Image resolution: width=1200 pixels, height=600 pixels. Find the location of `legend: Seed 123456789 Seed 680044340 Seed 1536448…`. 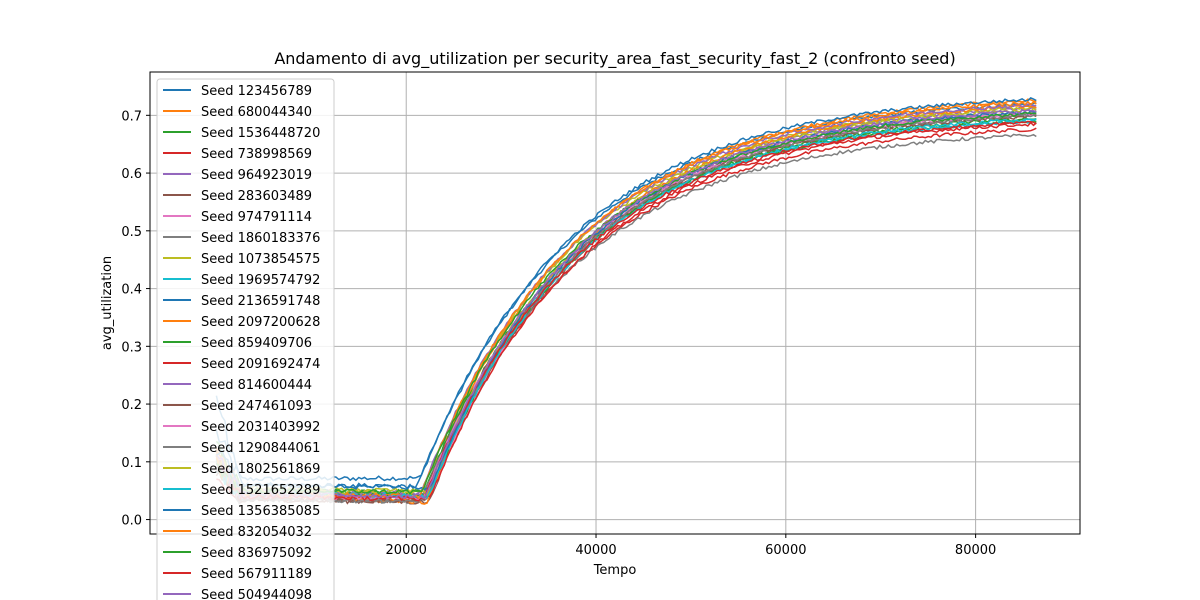

legend: Seed 123456789 Seed 680044340 Seed 1536448… is located at coordinates (245, 339).